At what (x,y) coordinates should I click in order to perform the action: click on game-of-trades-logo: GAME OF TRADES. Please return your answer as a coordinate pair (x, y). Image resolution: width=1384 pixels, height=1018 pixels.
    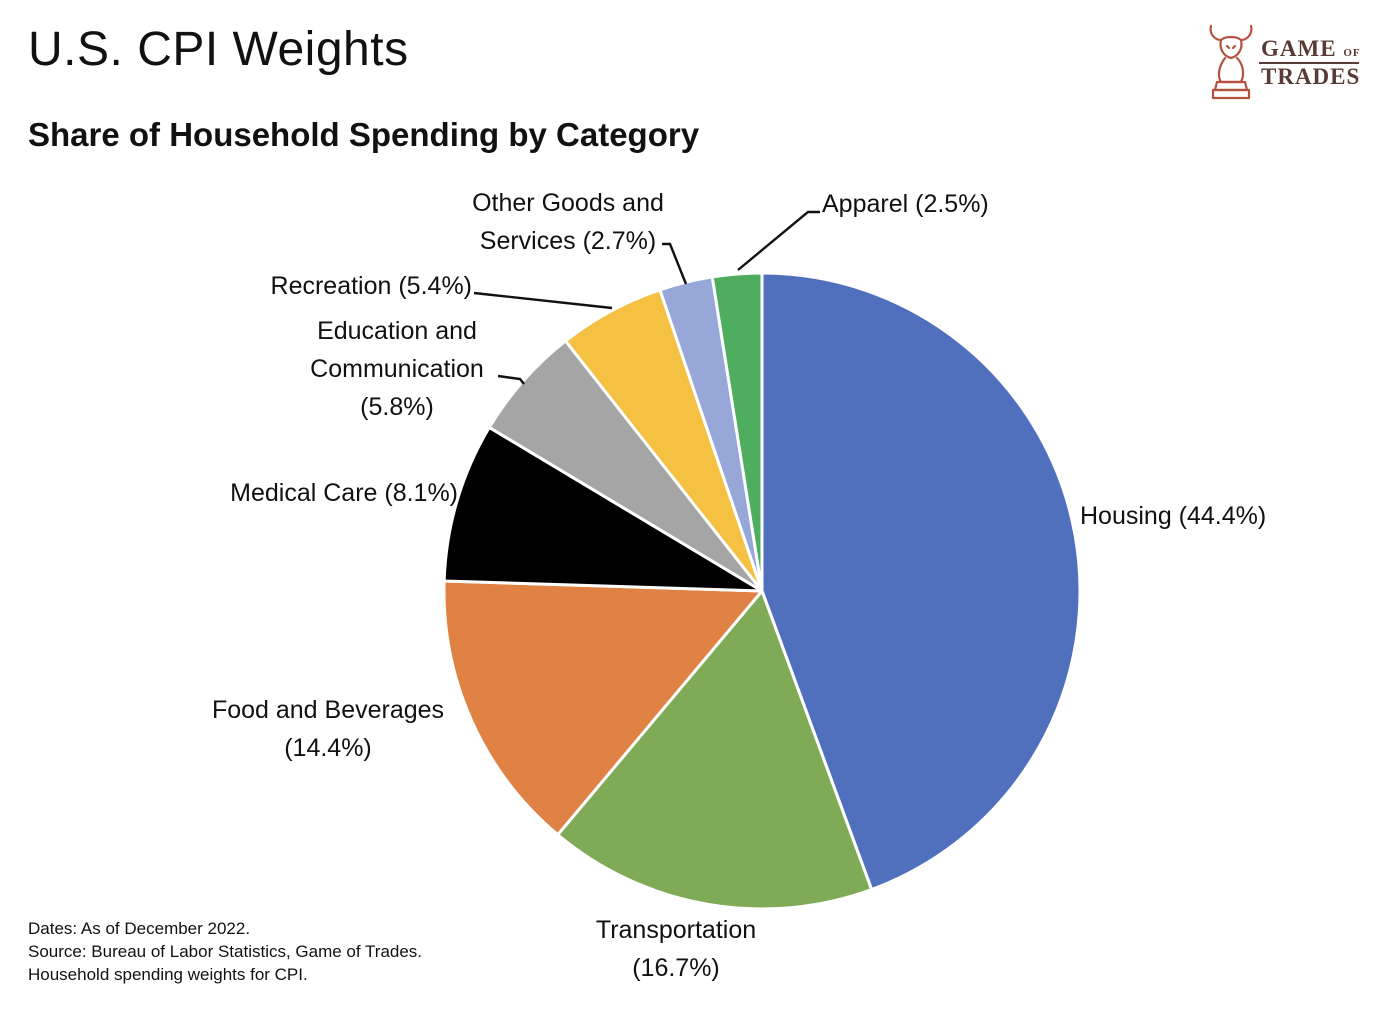
    Looking at the image, I should click on (1283, 62).